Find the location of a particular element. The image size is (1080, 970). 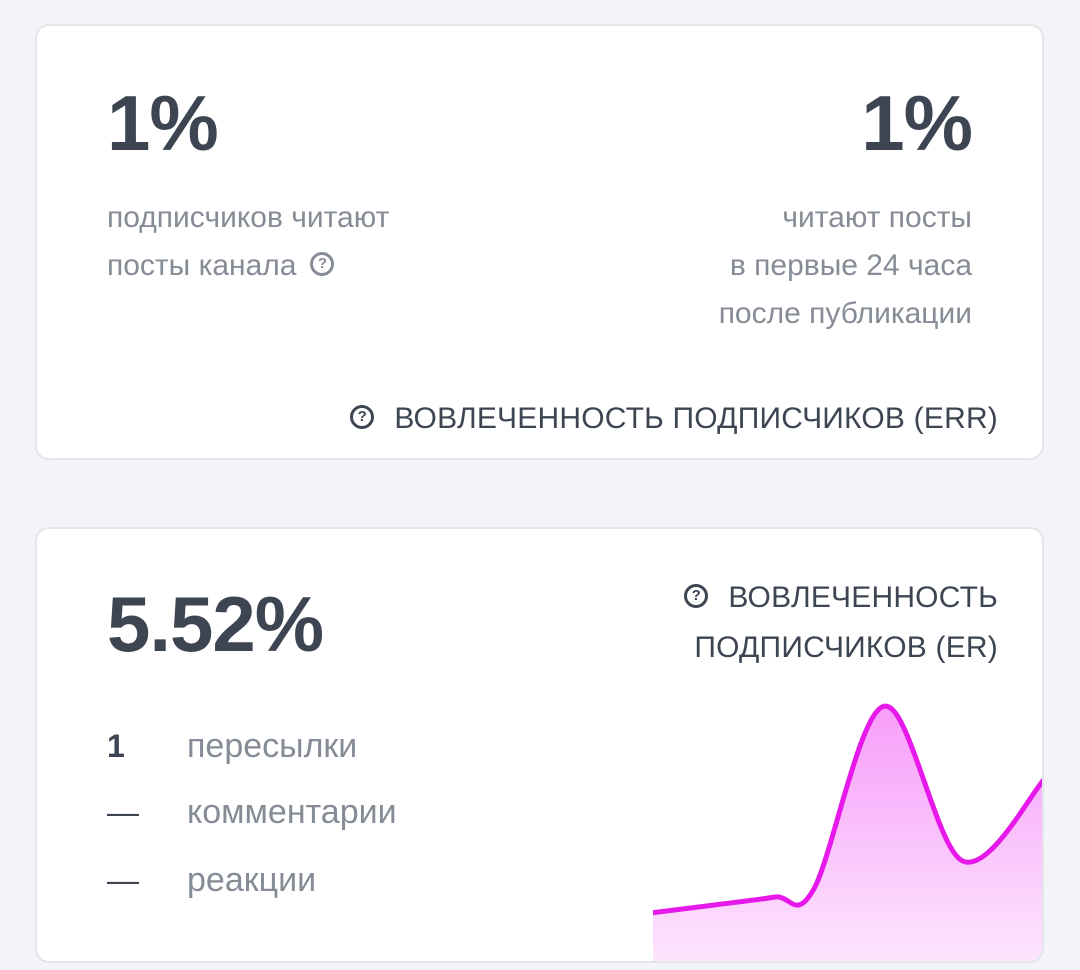

sparkline-area is located at coordinates (847, 833).